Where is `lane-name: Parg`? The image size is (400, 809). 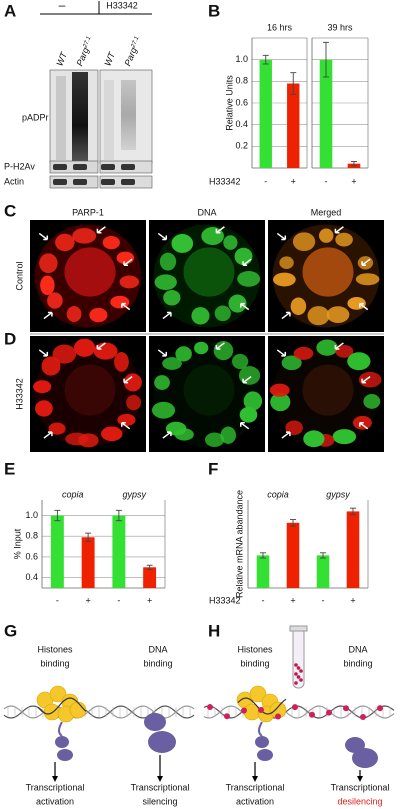
lane-name: Parg is located at coordinates (131, 56).